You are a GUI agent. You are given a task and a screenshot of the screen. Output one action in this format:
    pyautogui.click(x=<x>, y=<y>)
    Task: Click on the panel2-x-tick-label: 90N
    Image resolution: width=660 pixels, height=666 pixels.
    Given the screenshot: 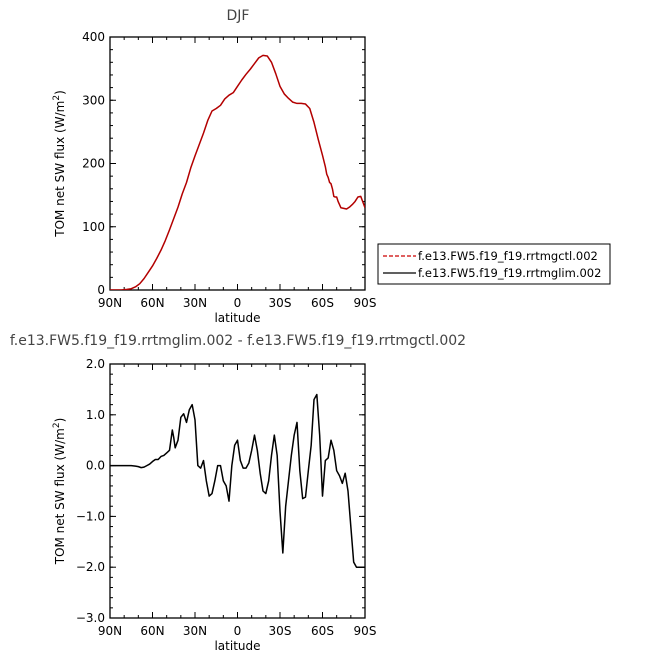 What is the action you would take?
    pyautogui.click(x=110, y=631)
    